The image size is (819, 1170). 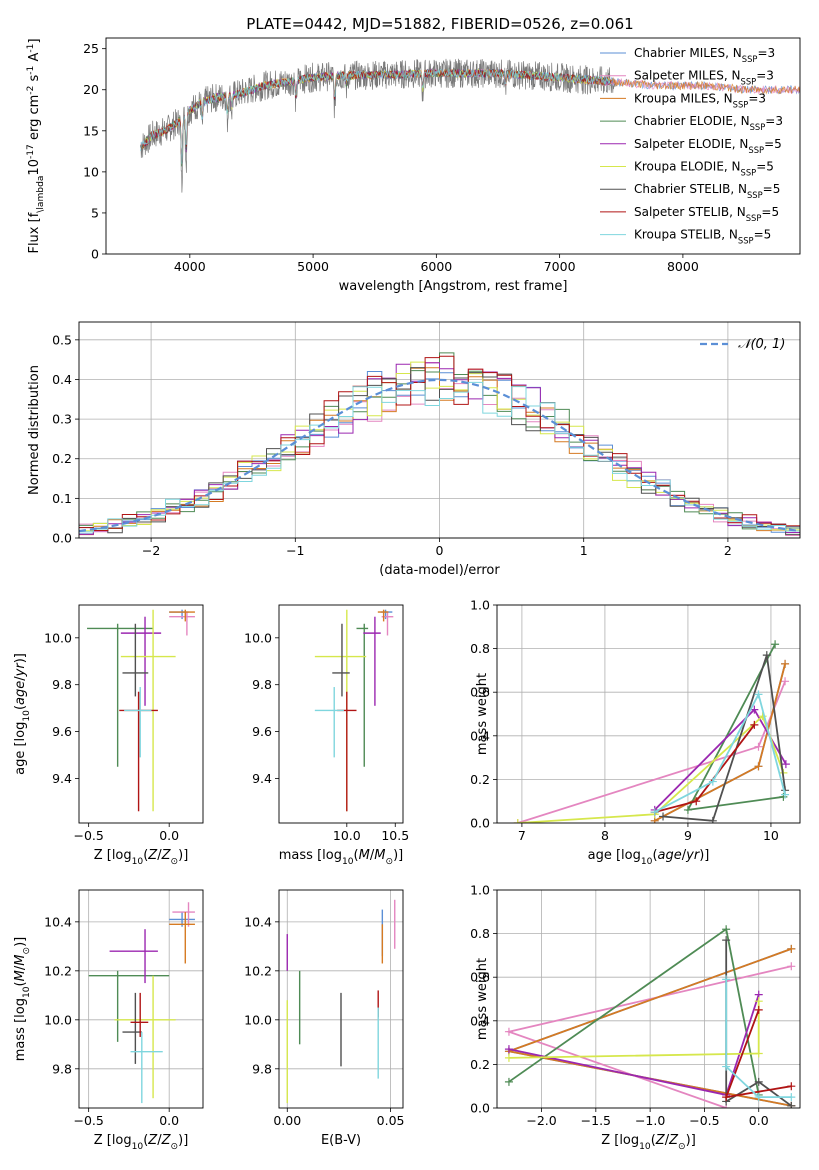 What do you see at coordinates (480, 823) in the screenshot?
I see `y-tick-label: 0.0` at bounding box center [480, 823].